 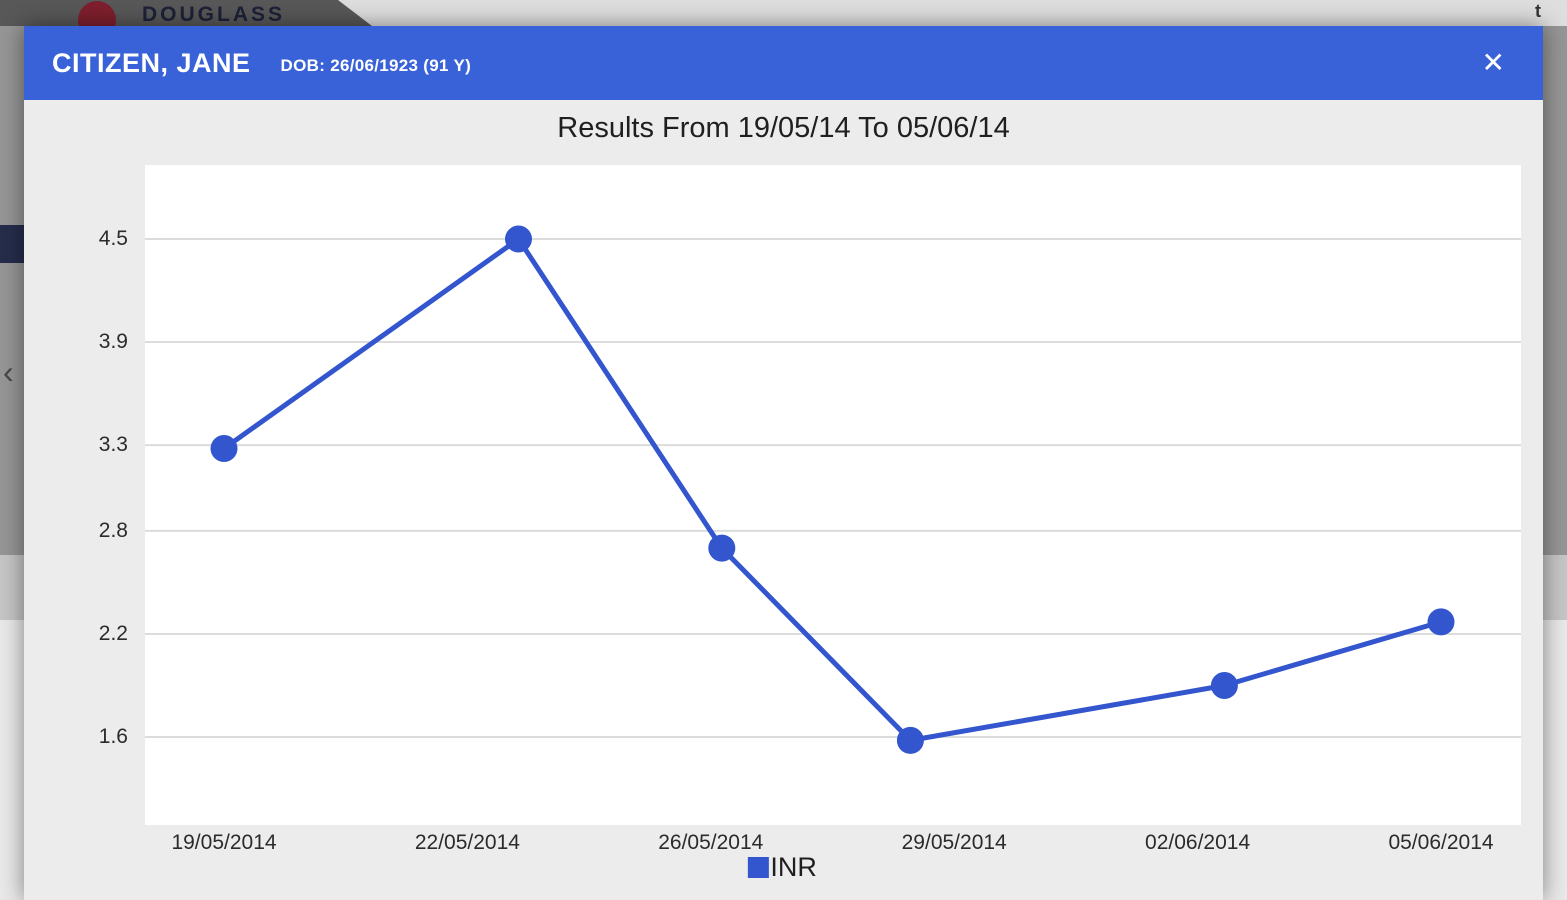 I want to click on patient-name: CITIZEN, JANE, so click(x=151, y=62).